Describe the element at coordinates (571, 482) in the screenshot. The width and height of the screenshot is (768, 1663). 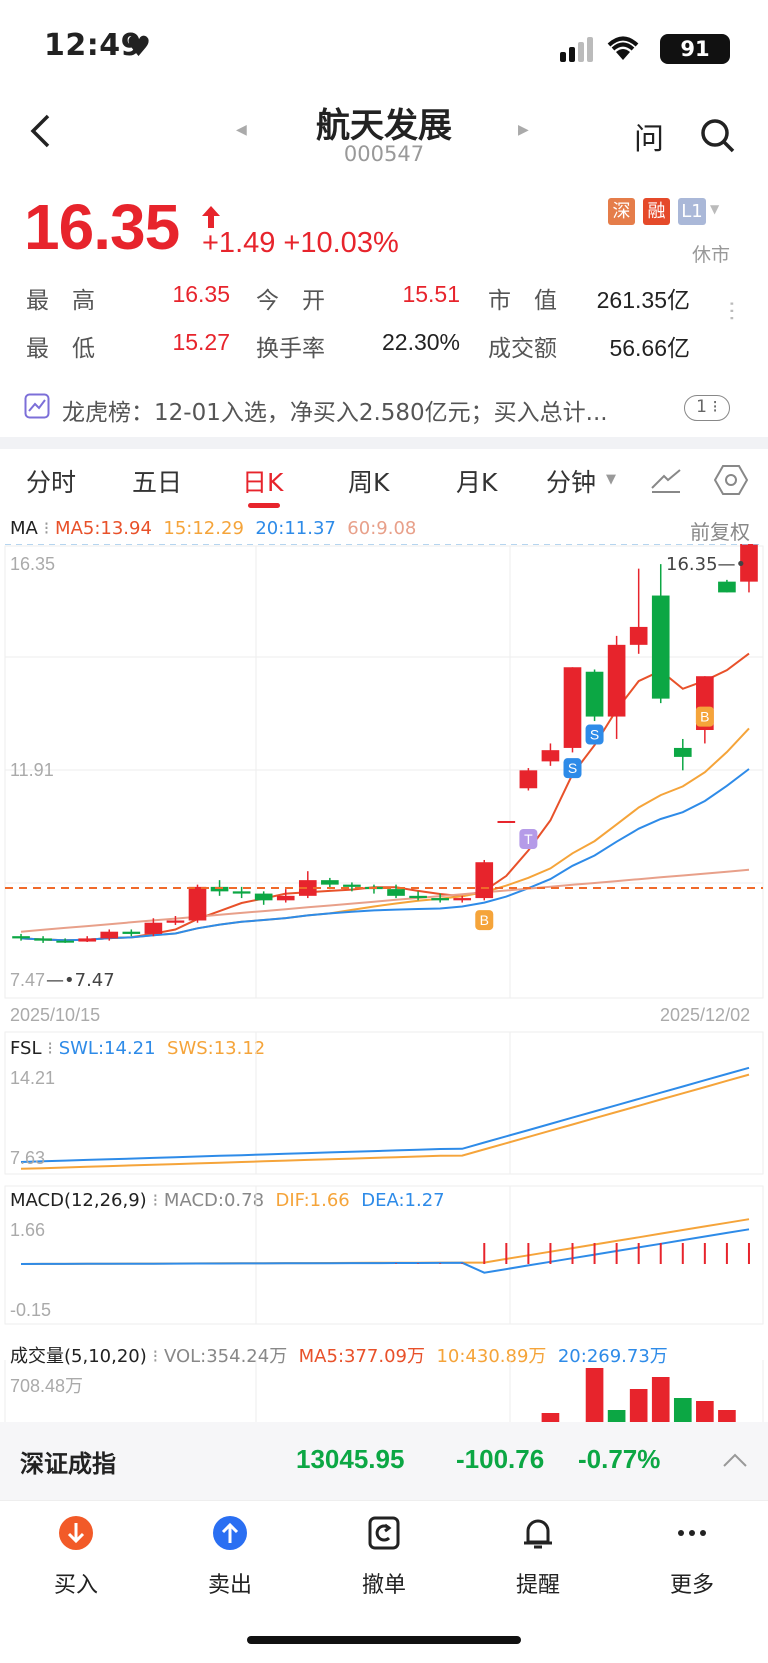
I see `tab-minute: 分钟` at that location.